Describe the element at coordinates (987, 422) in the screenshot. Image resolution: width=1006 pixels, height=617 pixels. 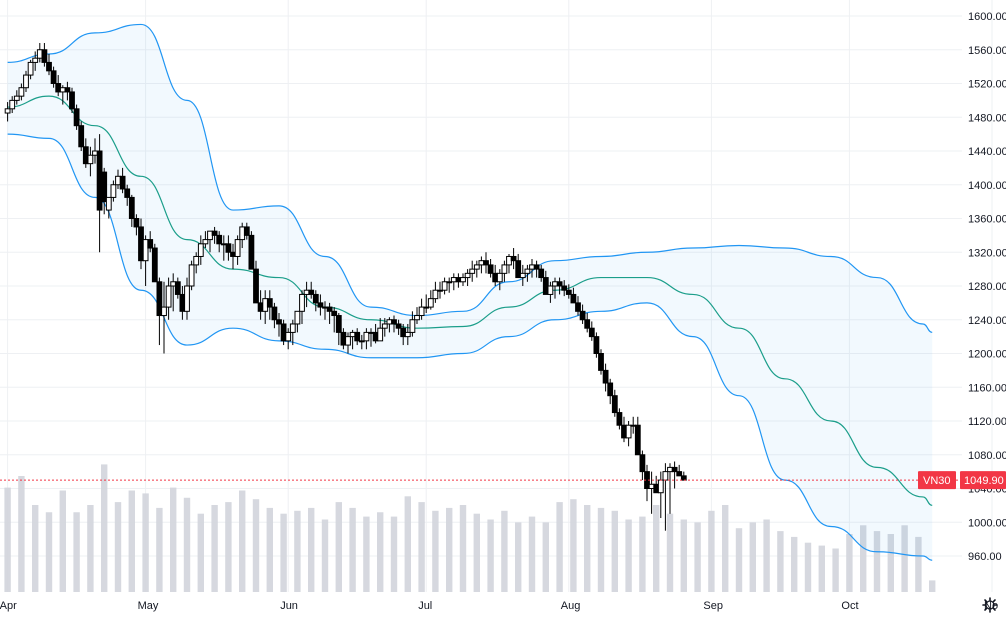
I see `y-tick-label: 1120.00` at that location.